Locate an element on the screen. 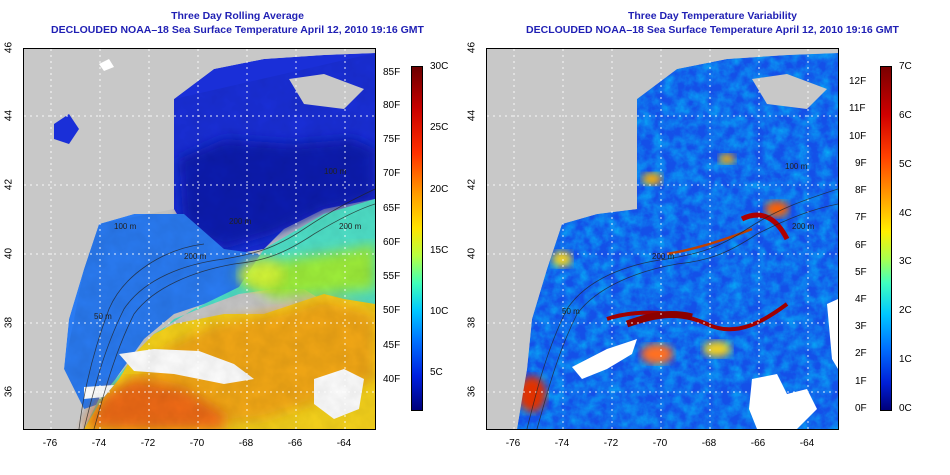 This screenshot has height=475, width=950. lat-label-46: 46 is located at coordinates (472, 47).